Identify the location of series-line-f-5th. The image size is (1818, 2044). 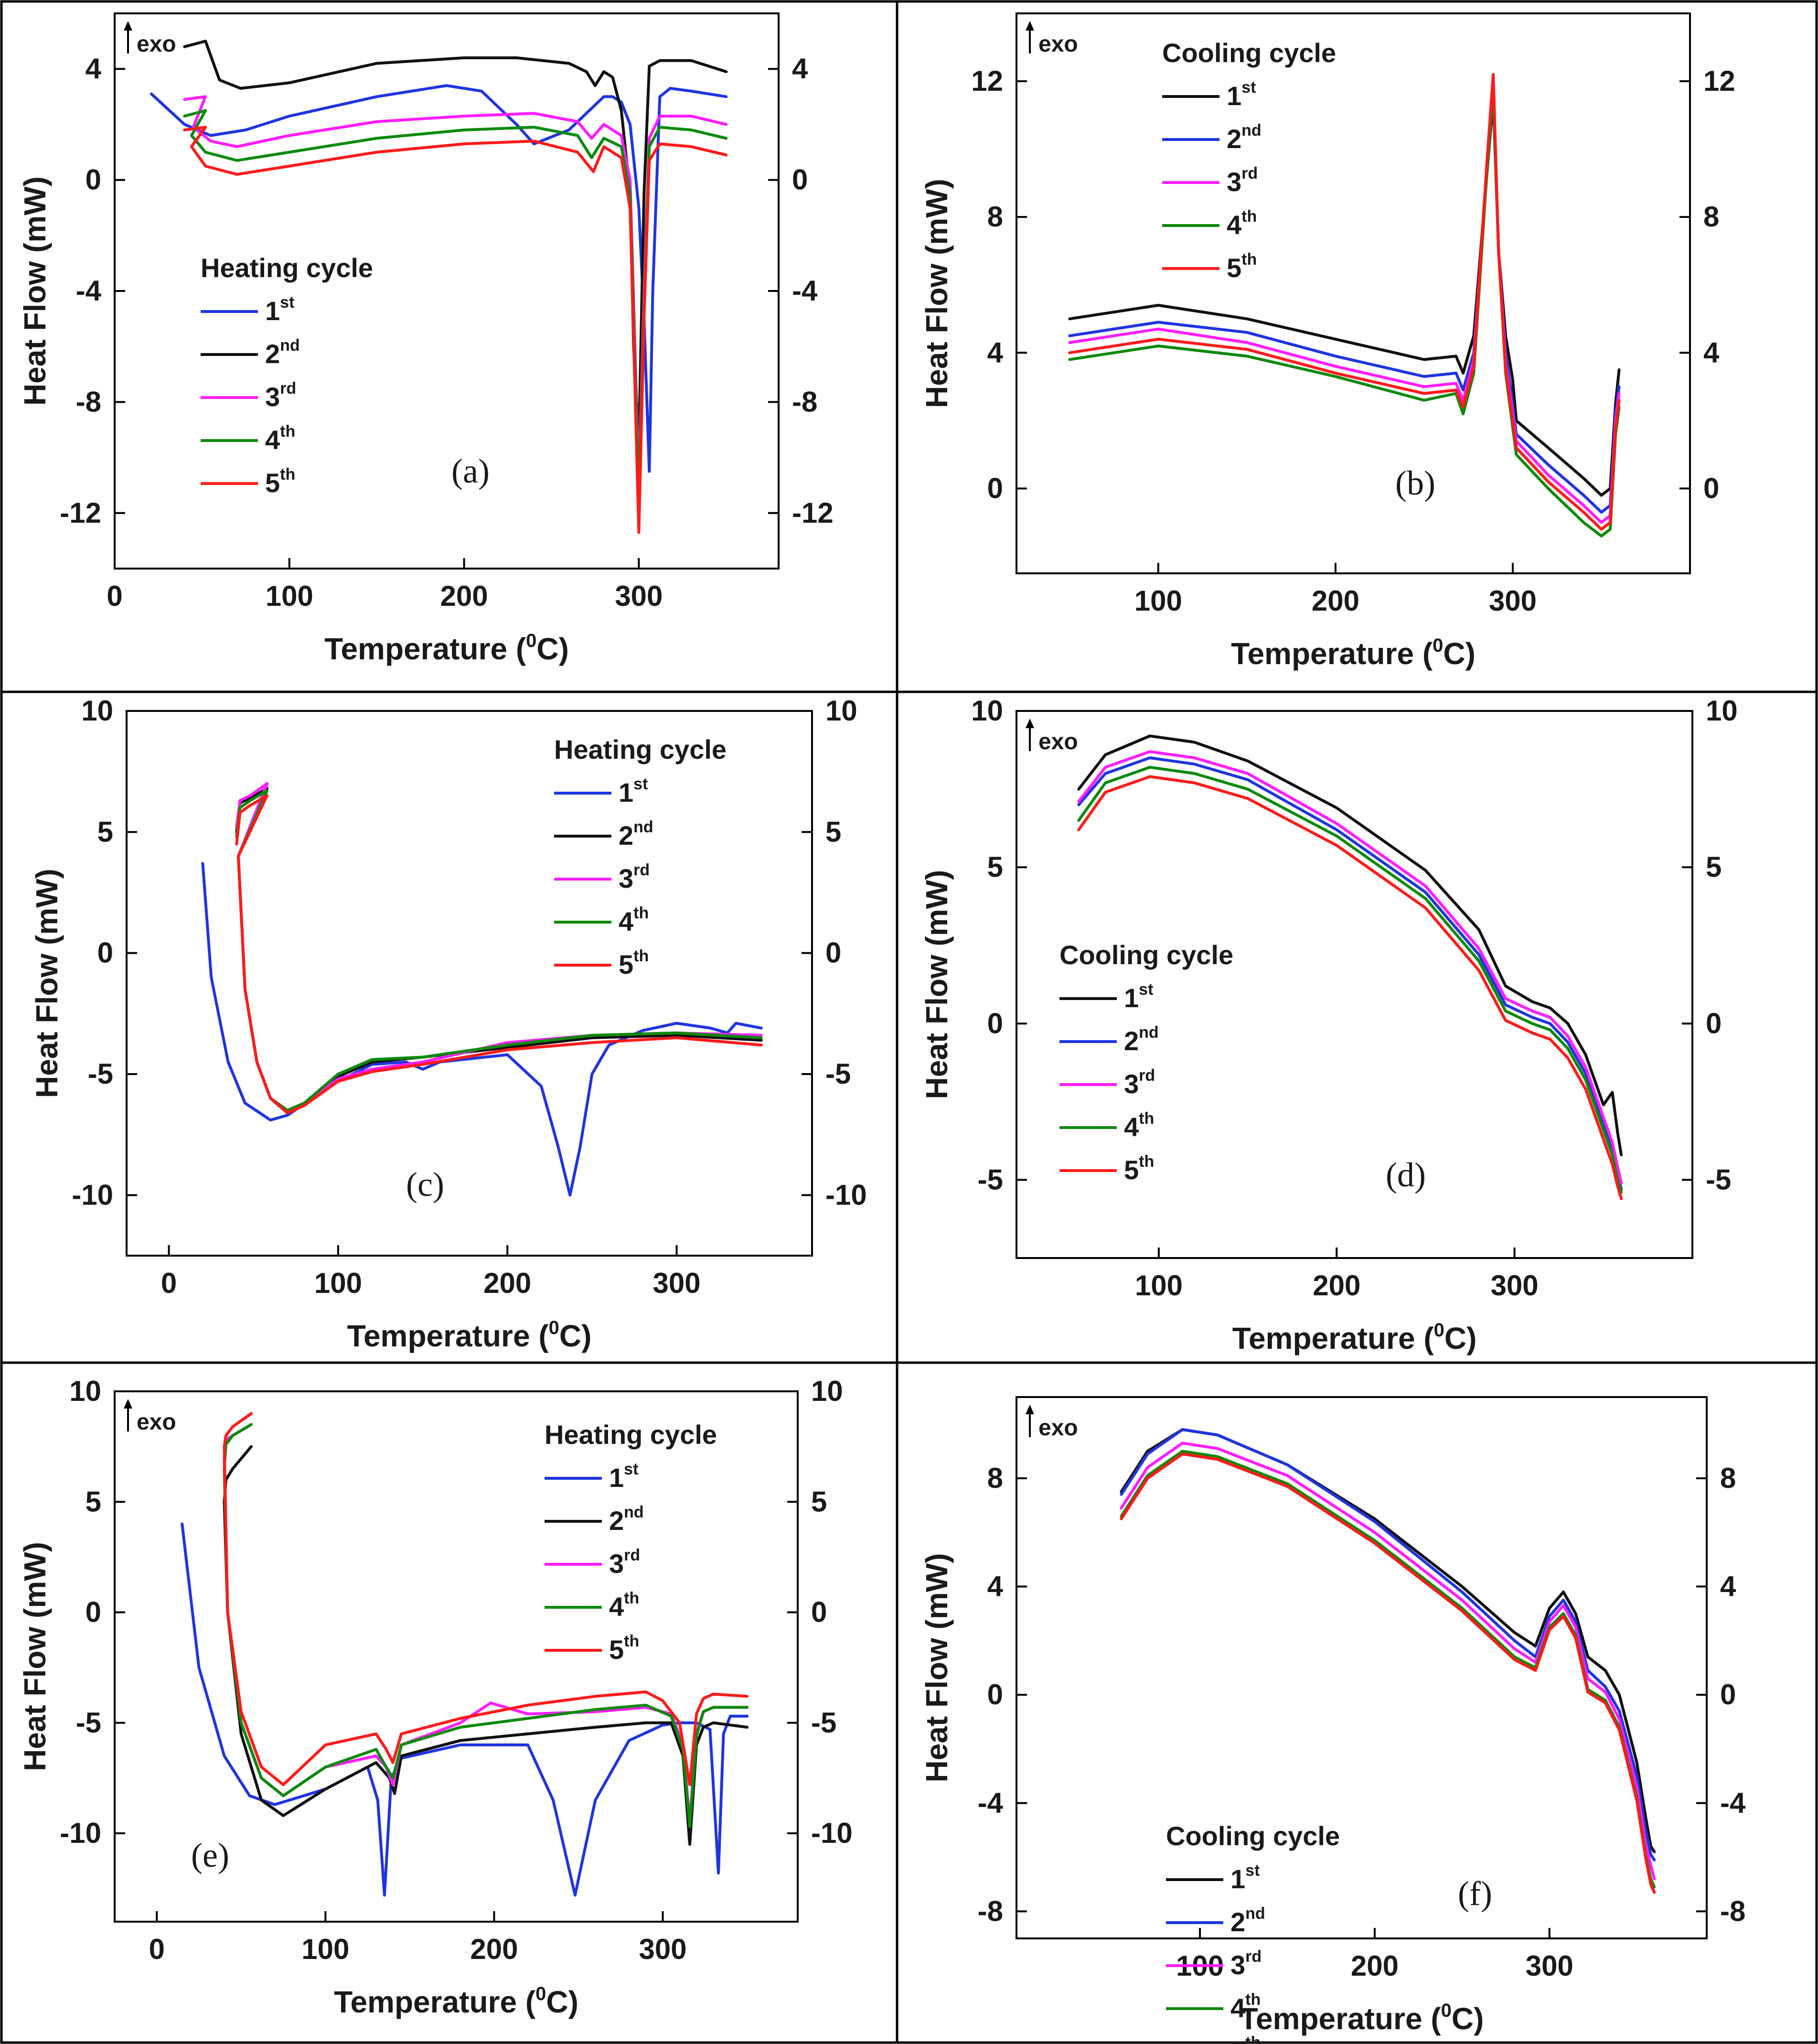
(1388, 1673).